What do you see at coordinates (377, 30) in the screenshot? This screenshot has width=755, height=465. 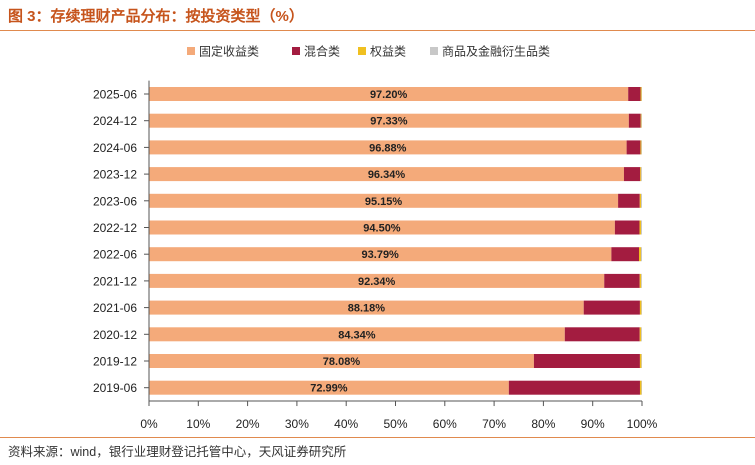 I see `title-rule` at bounding box center [377, 30].